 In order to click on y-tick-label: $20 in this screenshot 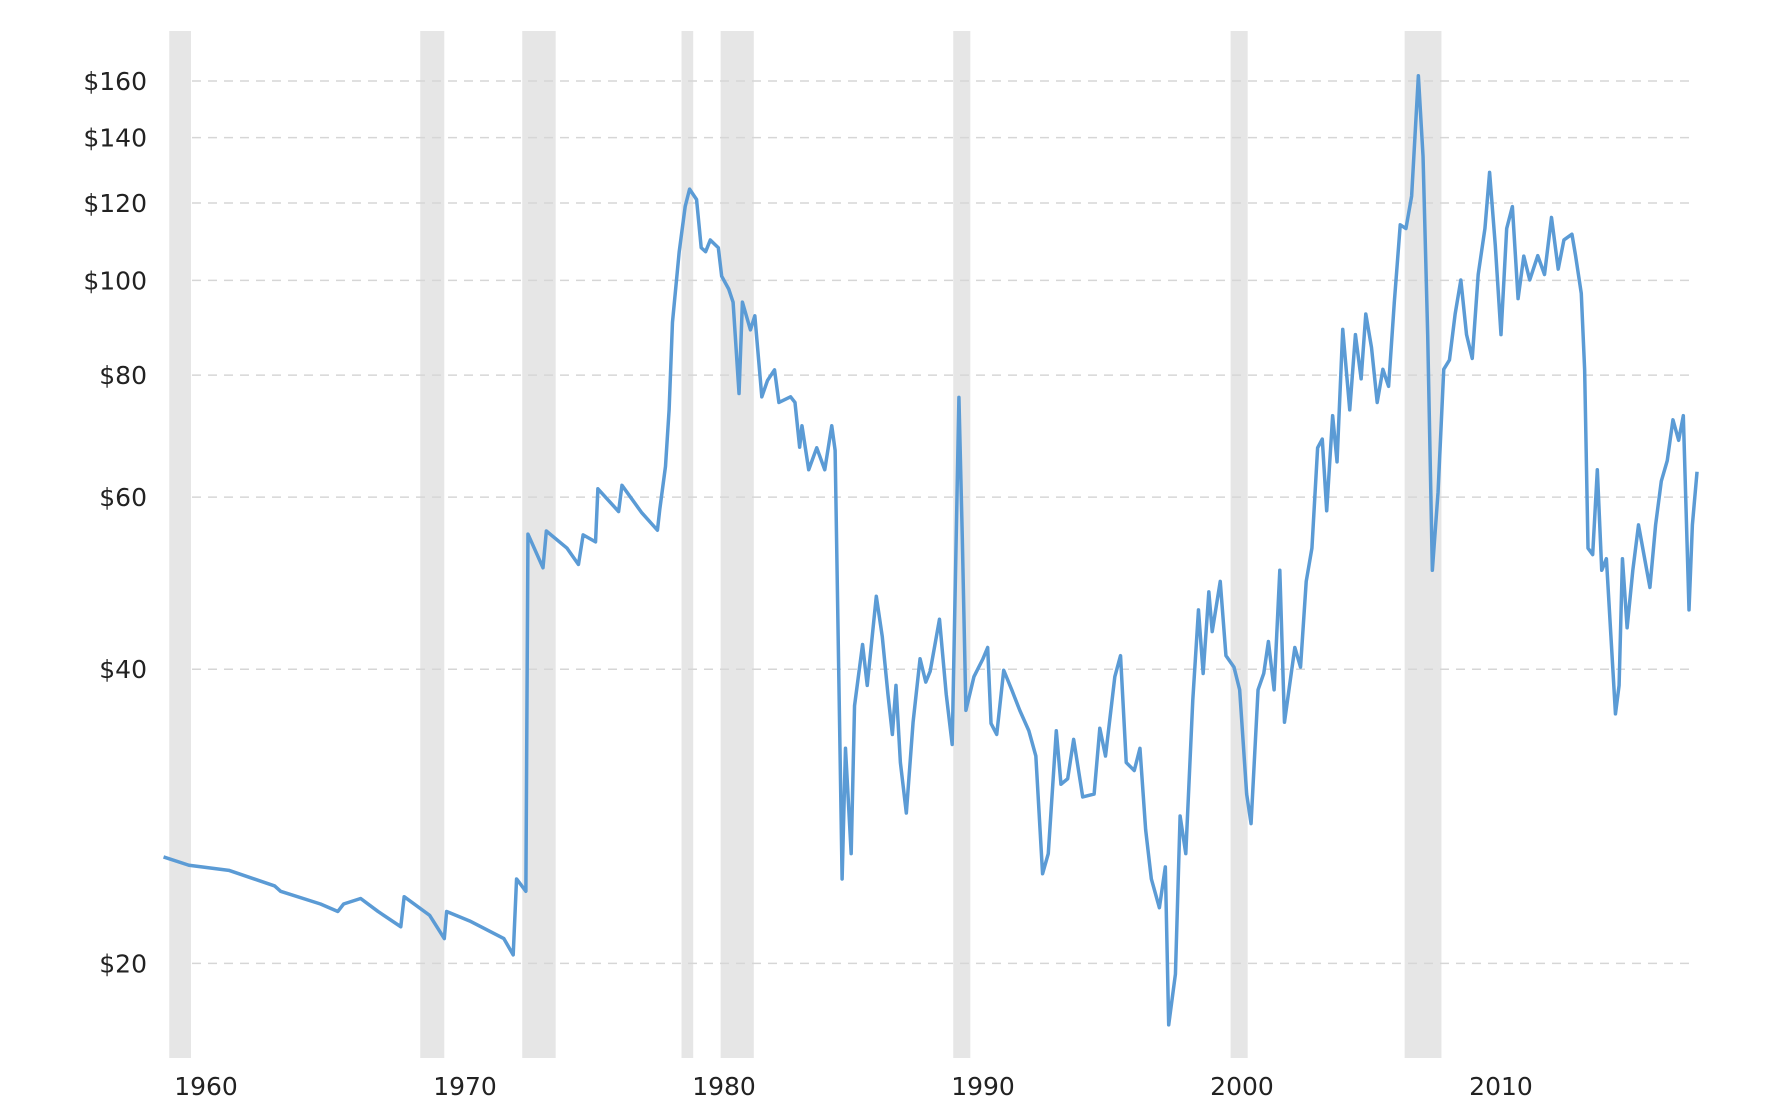, I will do `click(123, 963)`.